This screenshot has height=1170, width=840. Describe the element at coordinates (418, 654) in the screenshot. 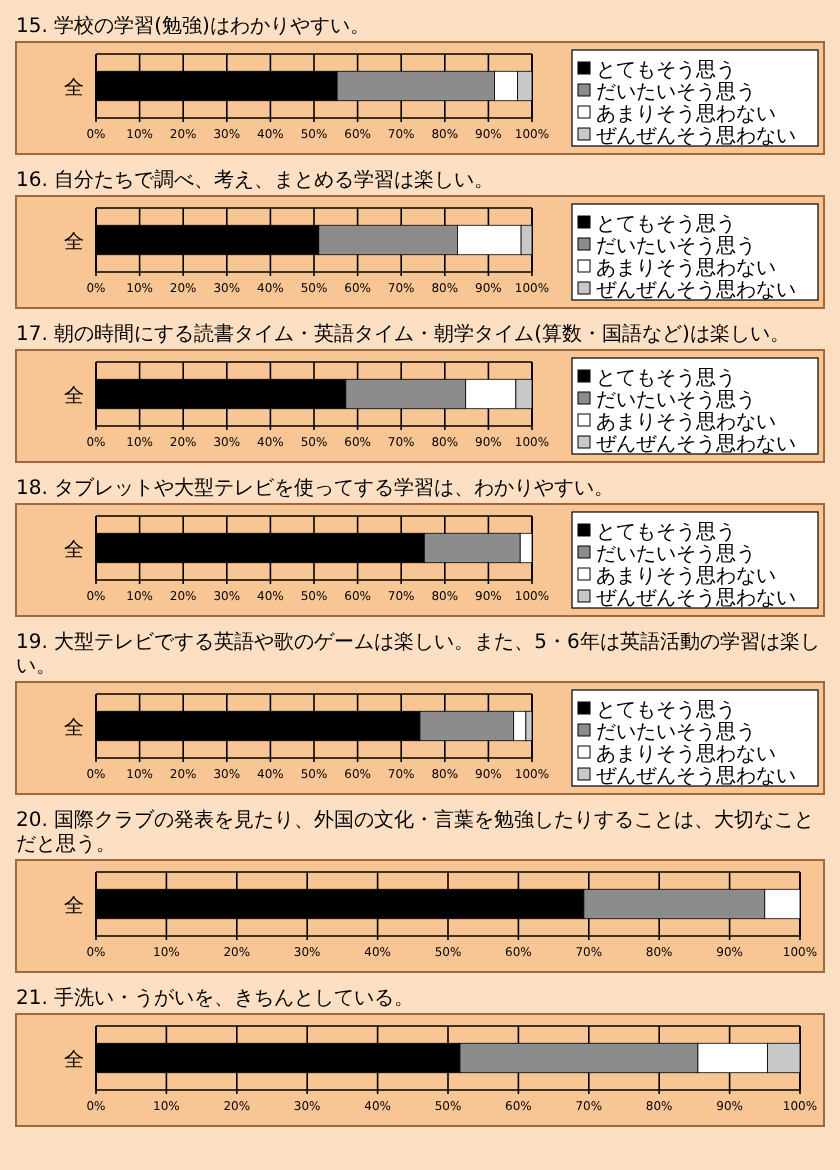

I see `chart-title: 19. 大型テレビでする英語や歌のゲームは楽しい。また、5・6年は英語活動の学習は楽しい。` at that location.